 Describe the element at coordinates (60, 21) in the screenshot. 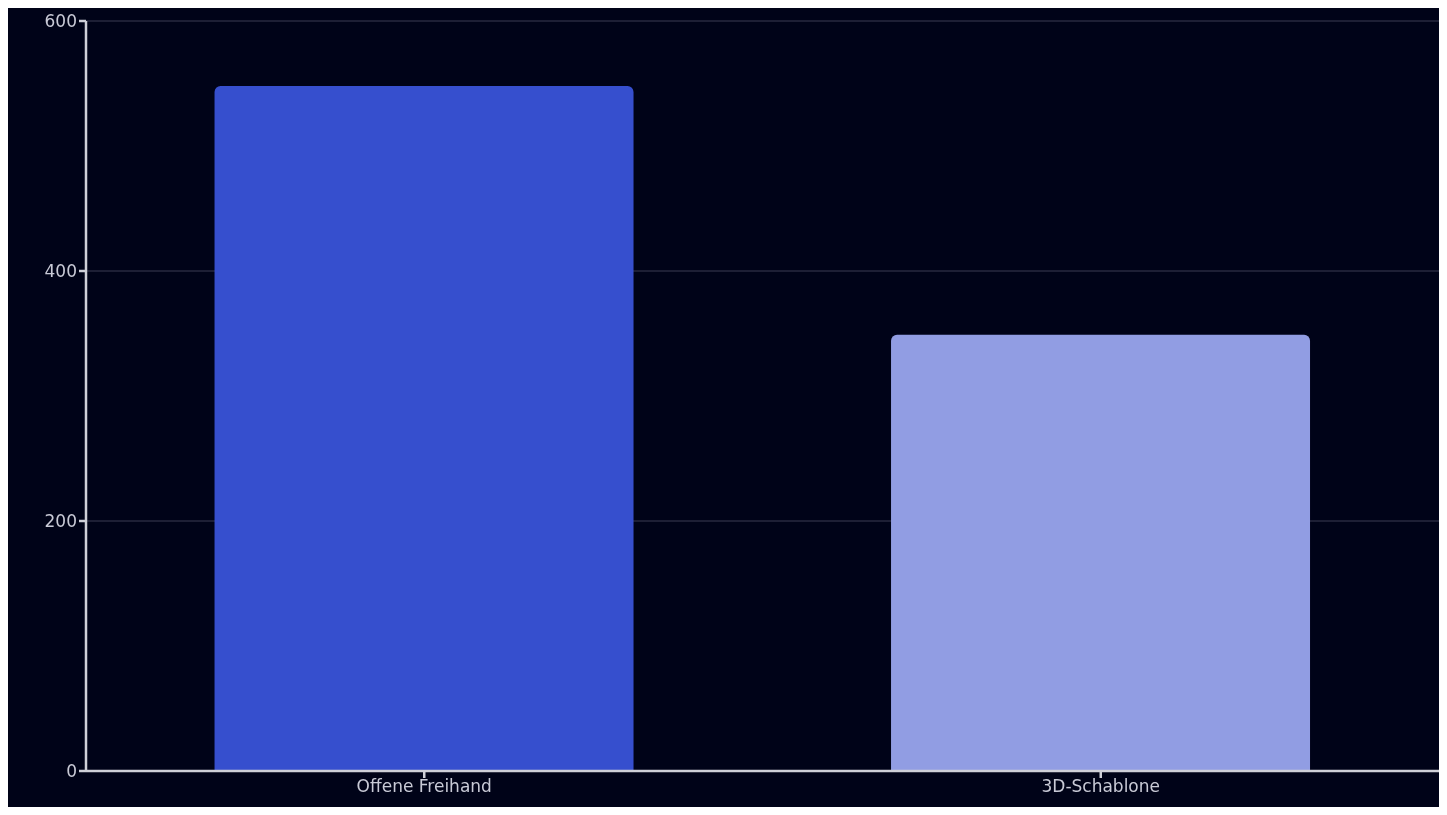

I see `y-tick-label: 600` at that location.